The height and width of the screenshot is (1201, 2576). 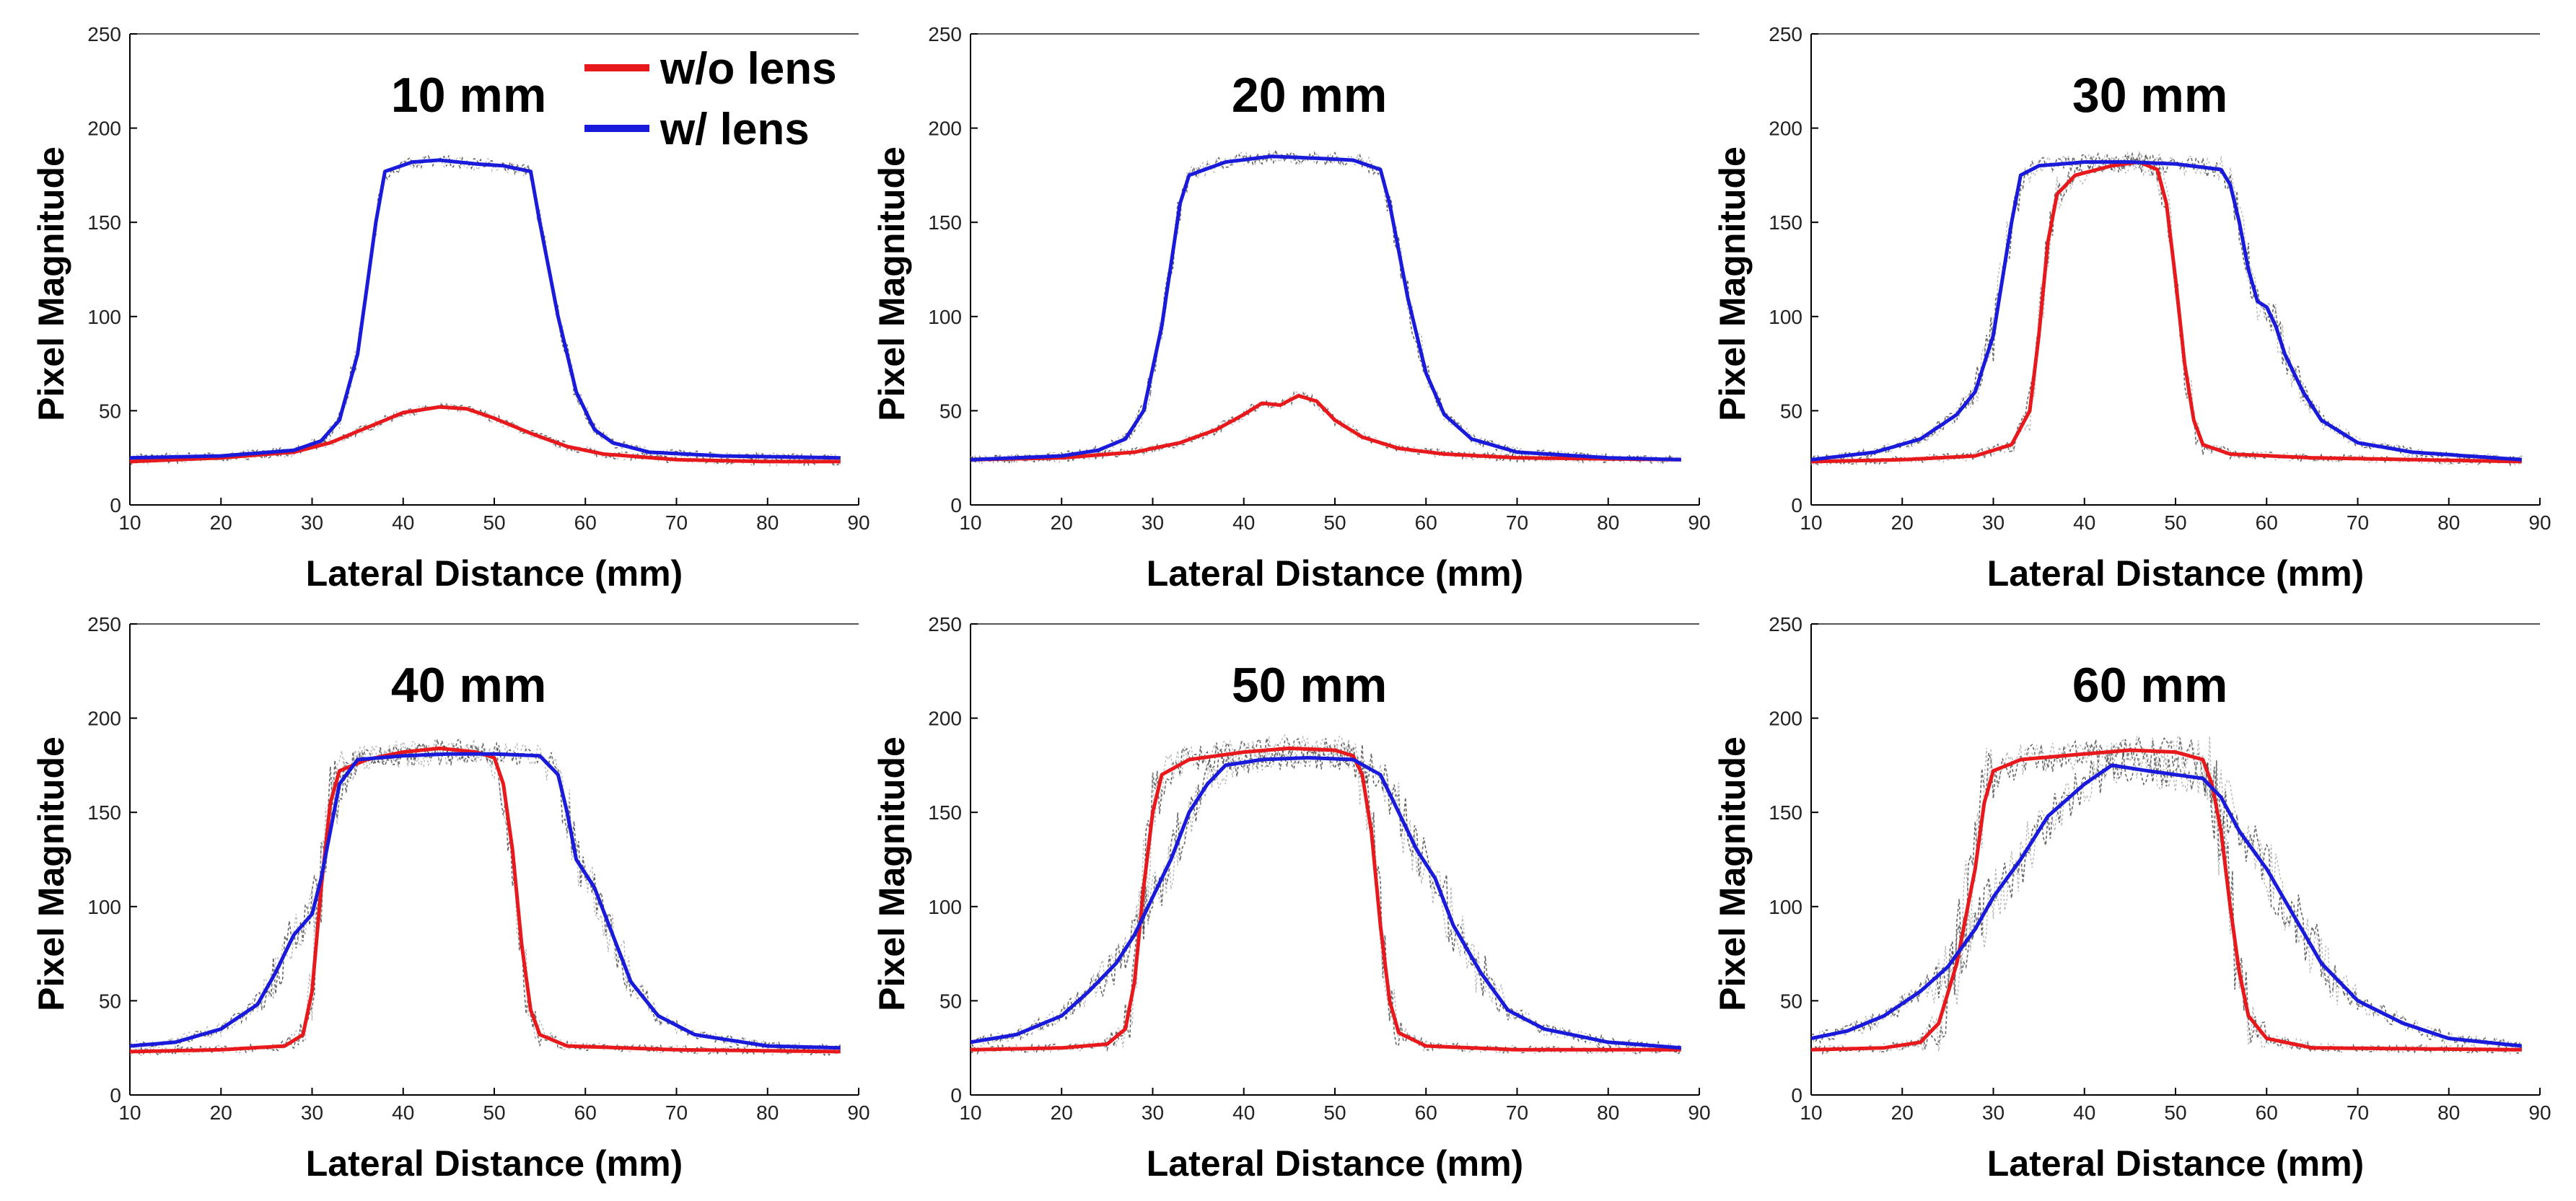 What do you see at coordinates (468, 685) in the screenshot?
I see `panel-title: 40 mm` at bounding box center [468, 685].